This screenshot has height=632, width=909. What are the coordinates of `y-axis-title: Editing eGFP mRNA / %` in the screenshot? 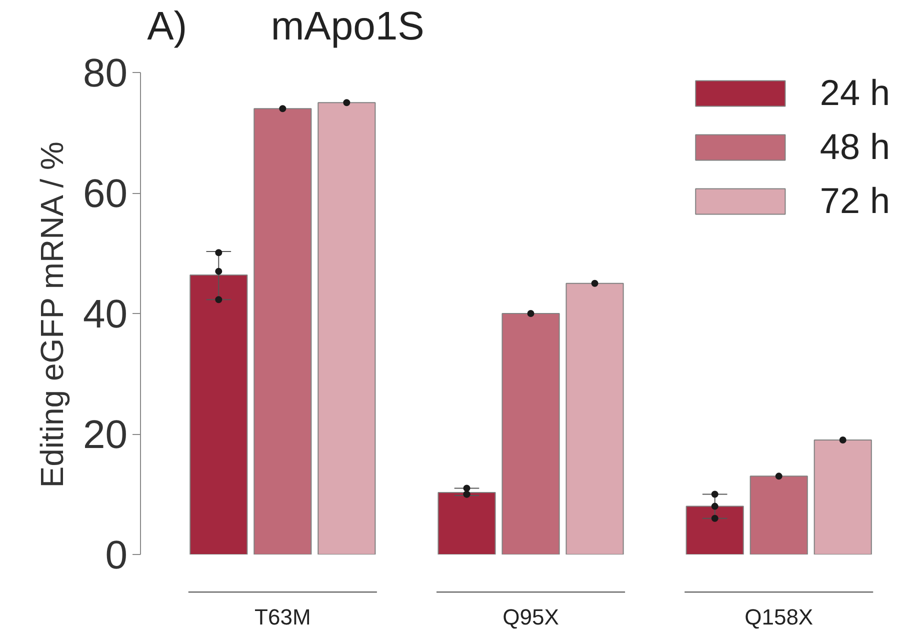 It's located at (52, 315).